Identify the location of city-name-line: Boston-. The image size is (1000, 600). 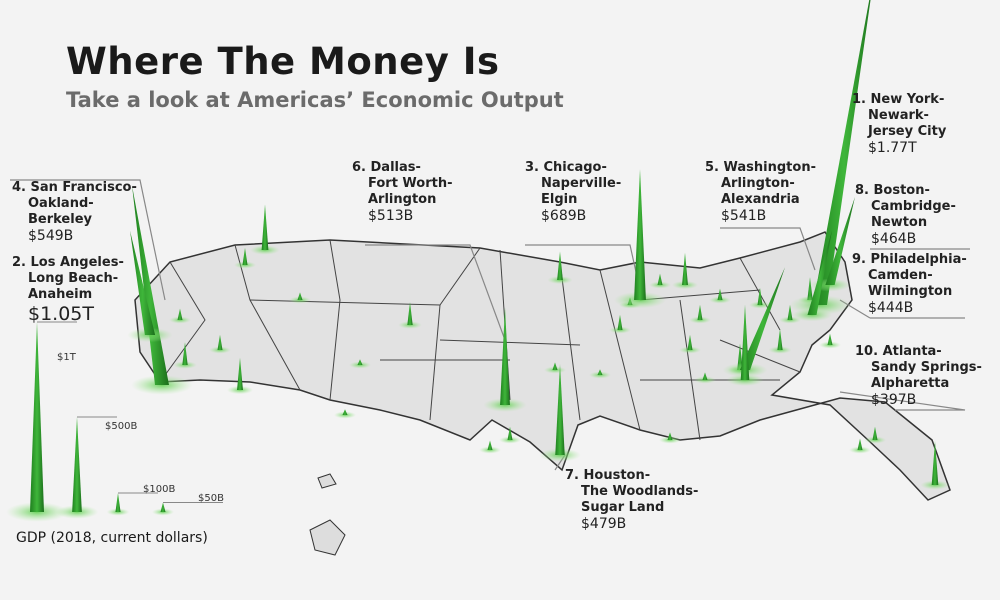
(901, 190).